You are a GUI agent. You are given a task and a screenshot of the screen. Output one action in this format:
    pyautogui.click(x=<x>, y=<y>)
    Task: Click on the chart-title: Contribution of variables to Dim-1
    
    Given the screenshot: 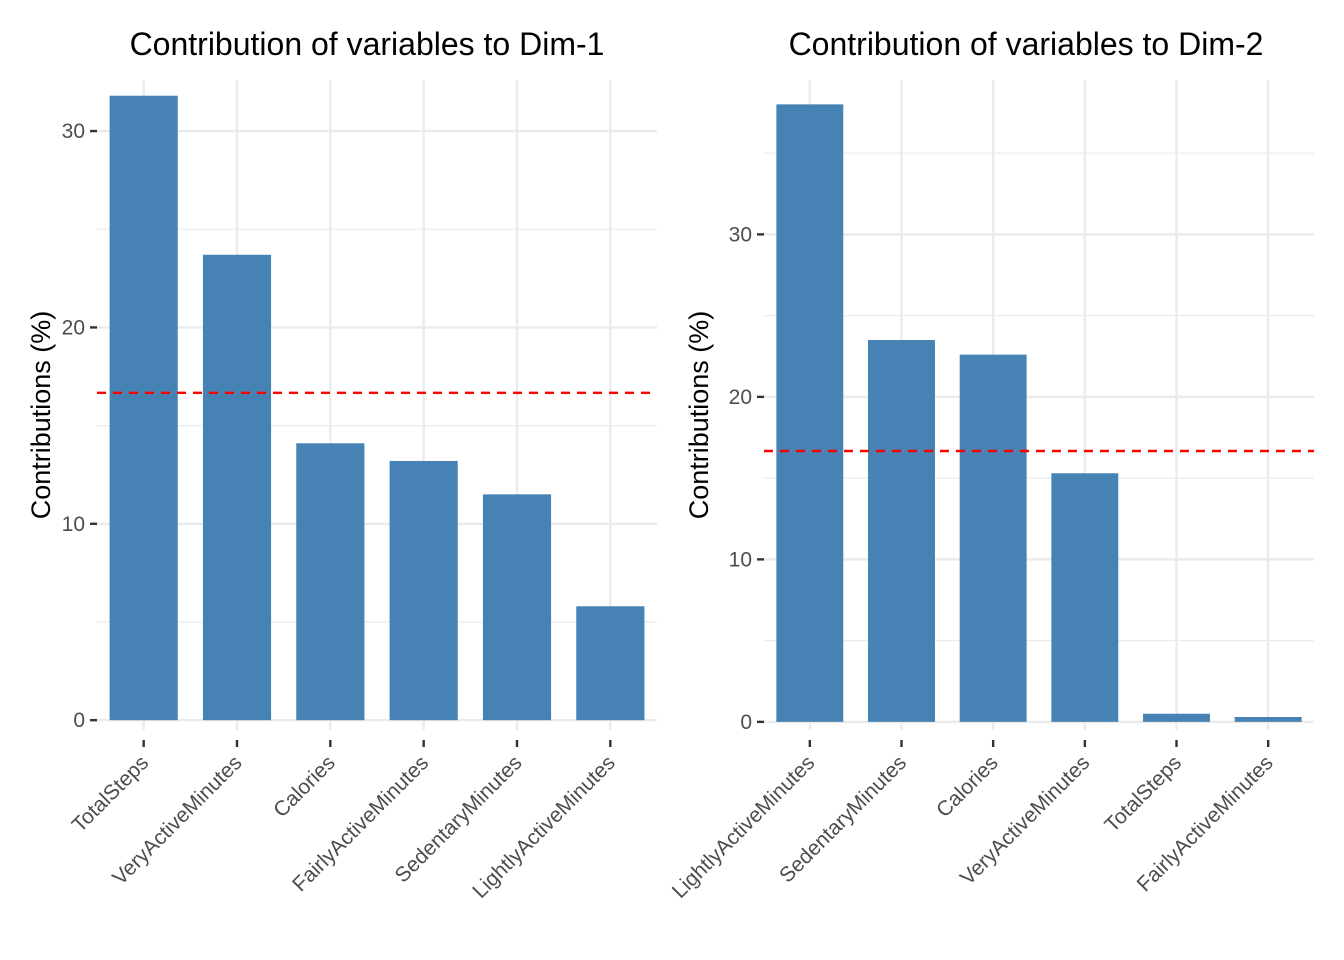 What is the action you would take?
    pyautogui.click(x=367, y=44)
    